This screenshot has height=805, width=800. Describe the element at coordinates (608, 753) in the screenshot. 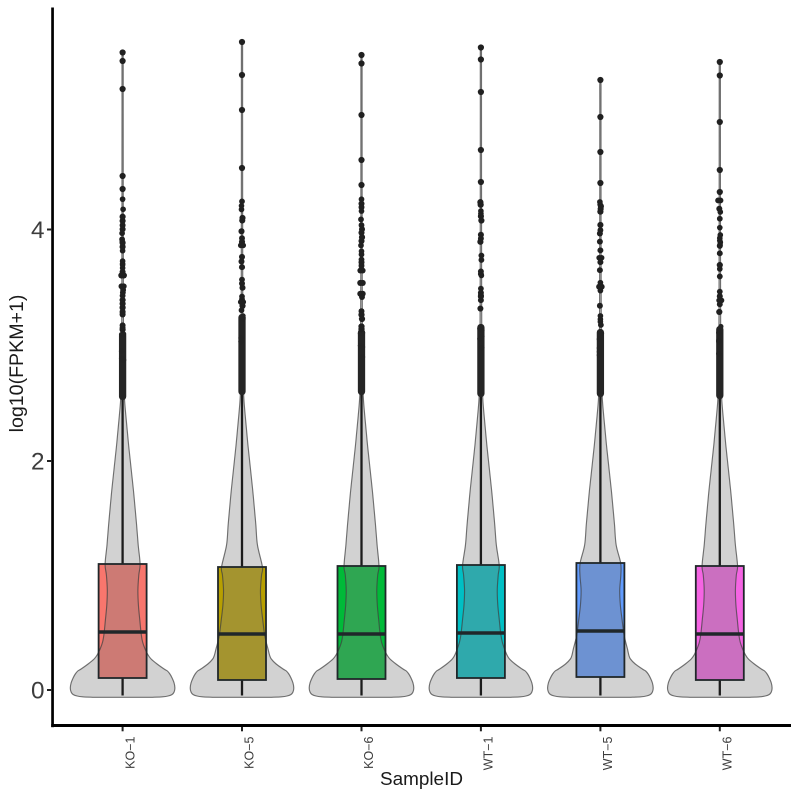

I see `svg-text: WT−5` at that location.